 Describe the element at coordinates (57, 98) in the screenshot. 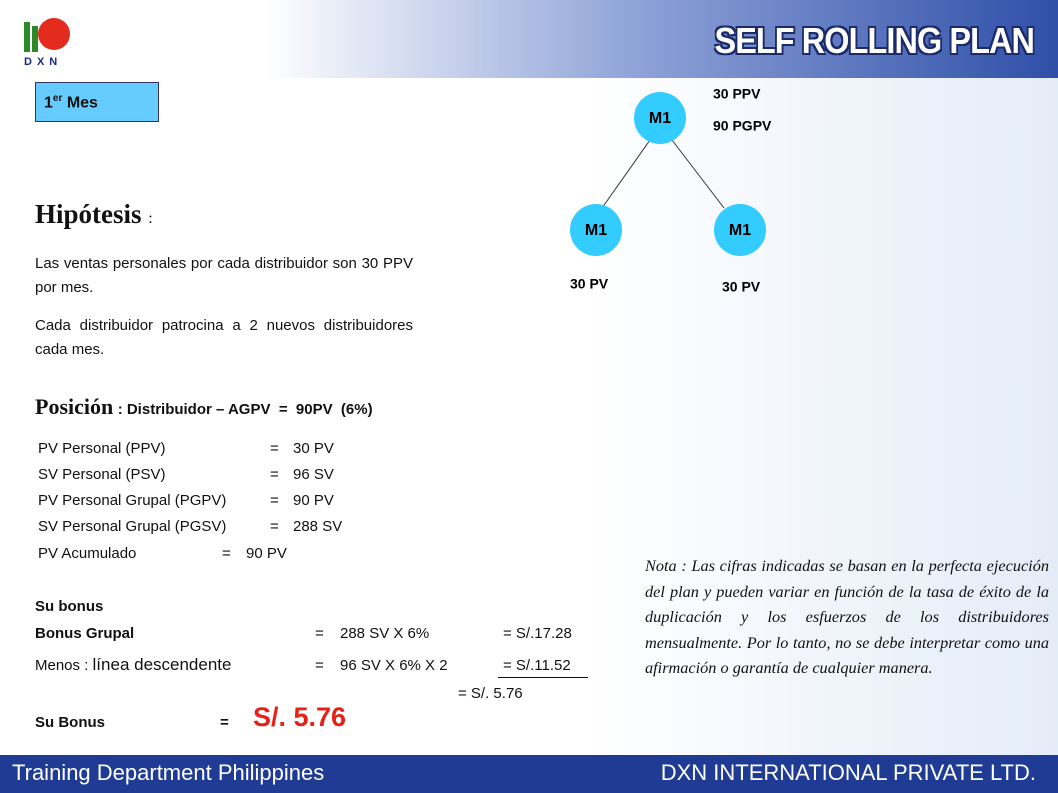

I see `month-suffix: er` at that location.